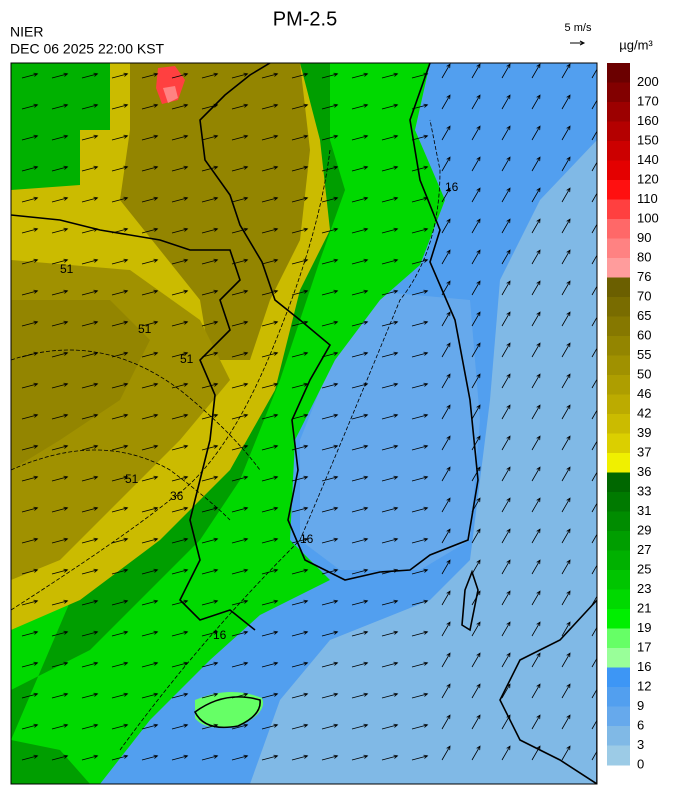 This screenshot has width=673, height=800. I want to click on colorbar-label: 19, so click(644, 627).